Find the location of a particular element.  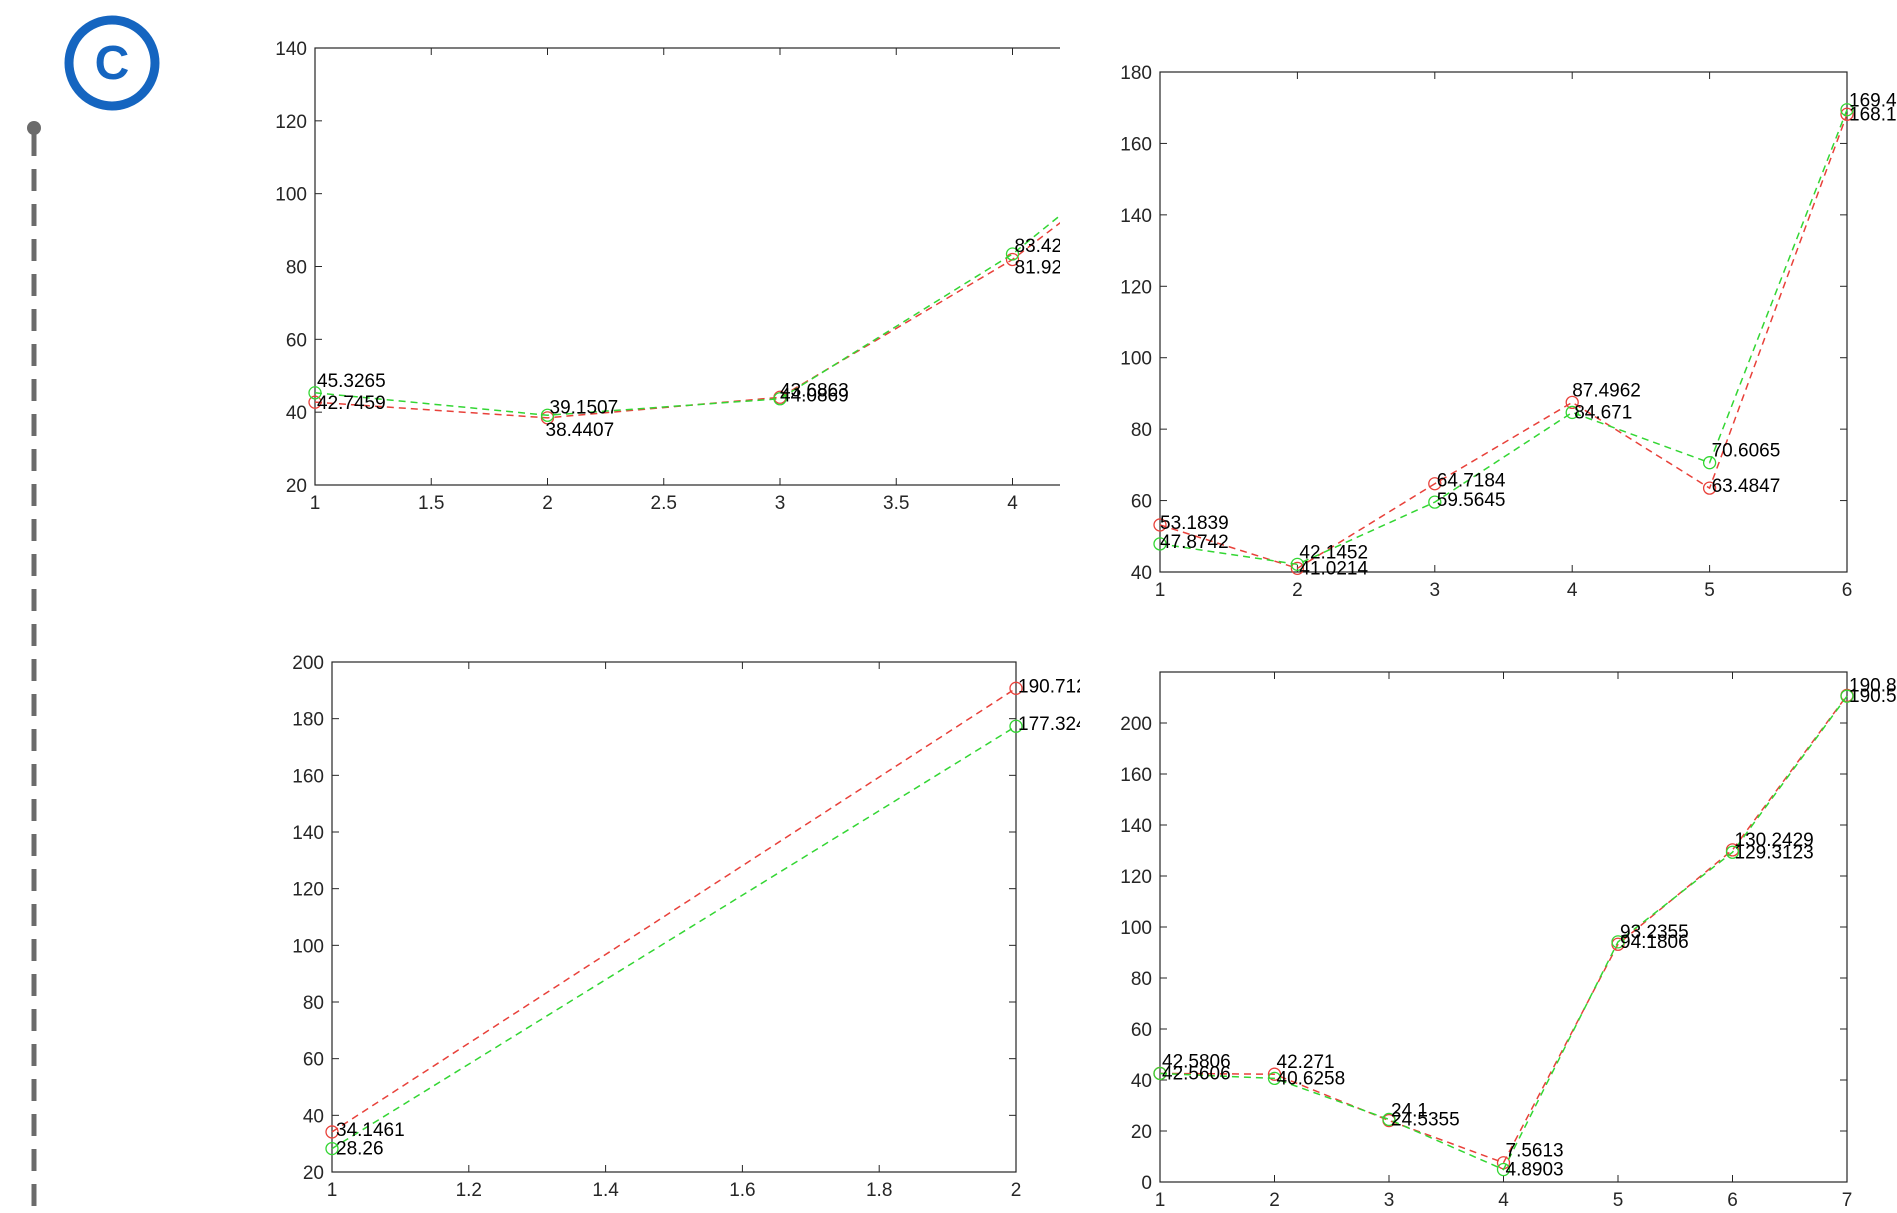

data-label: 7.5613 is located at coordinates (1535, 1151).